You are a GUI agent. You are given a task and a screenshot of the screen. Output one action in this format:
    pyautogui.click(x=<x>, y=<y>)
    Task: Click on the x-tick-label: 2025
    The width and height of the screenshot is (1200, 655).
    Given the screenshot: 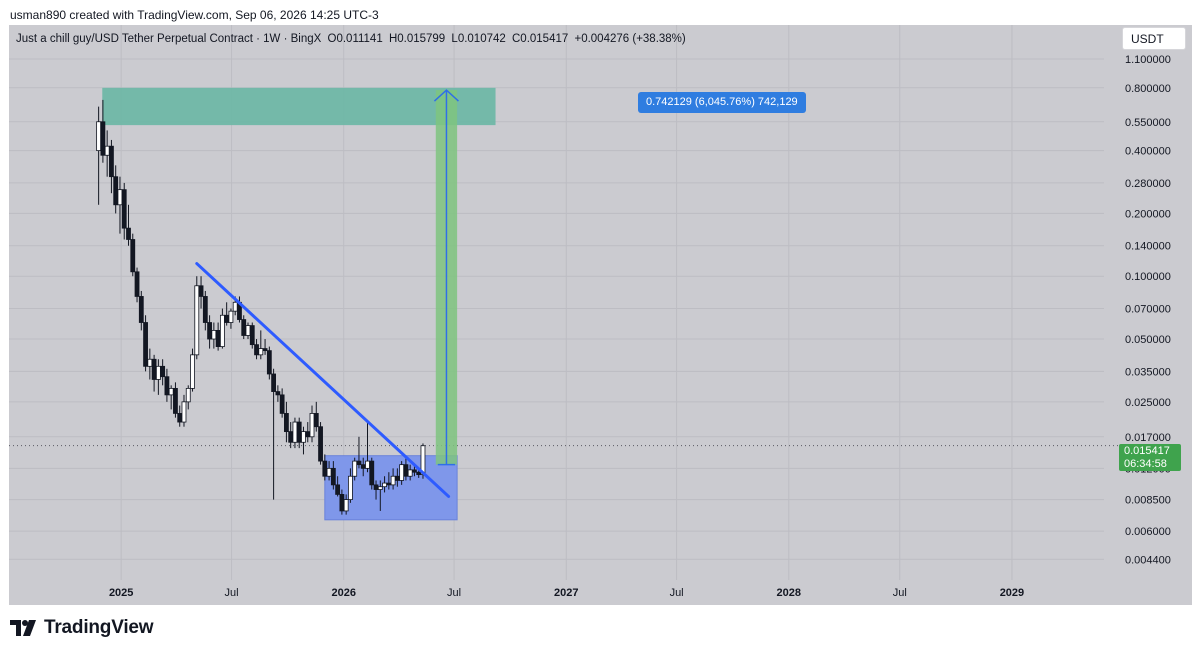 What is the action you would take?
    pyautogui.click(x=121, y=593)
    